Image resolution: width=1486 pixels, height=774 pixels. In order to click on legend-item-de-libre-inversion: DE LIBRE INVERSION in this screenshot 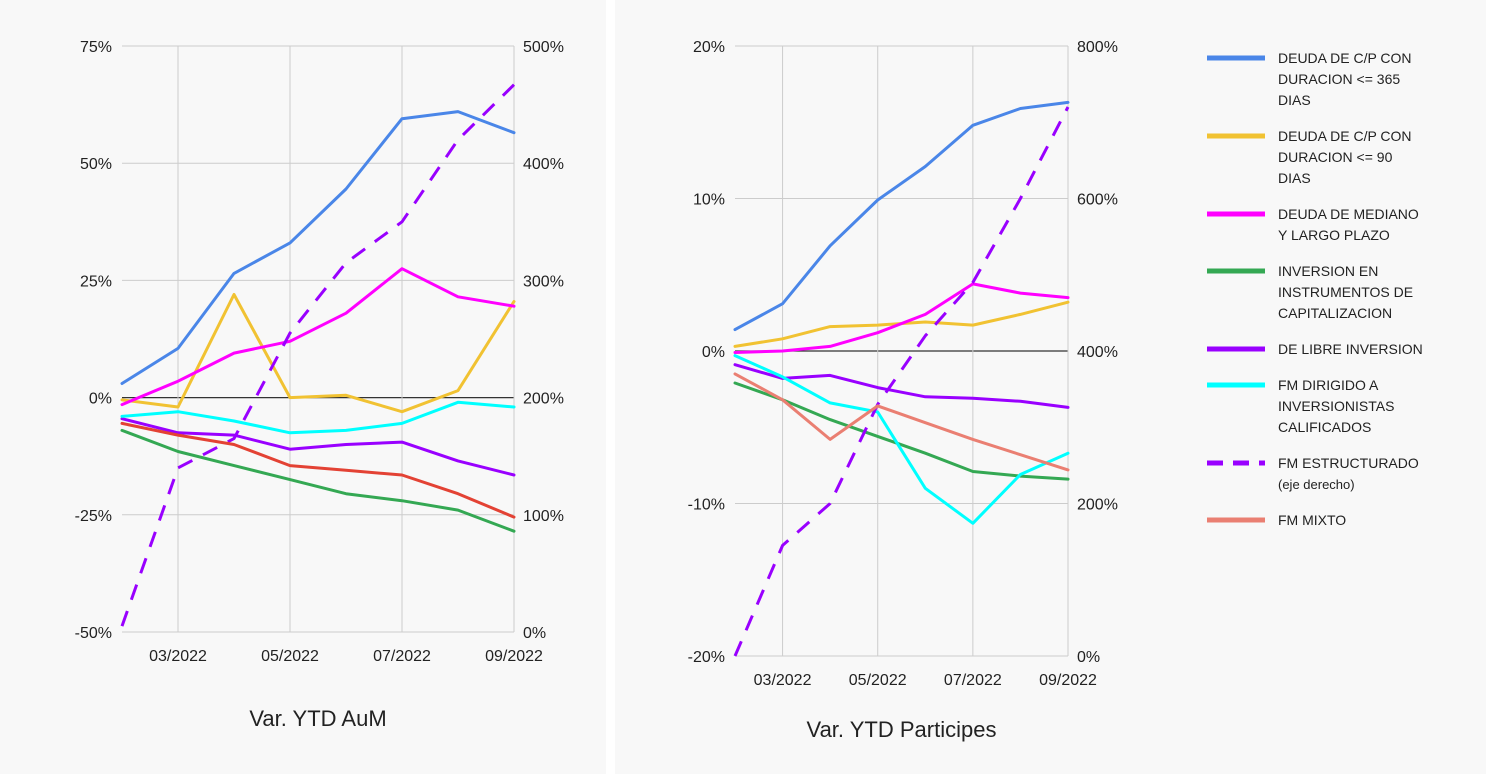, I will do `click(1315, 349)`.